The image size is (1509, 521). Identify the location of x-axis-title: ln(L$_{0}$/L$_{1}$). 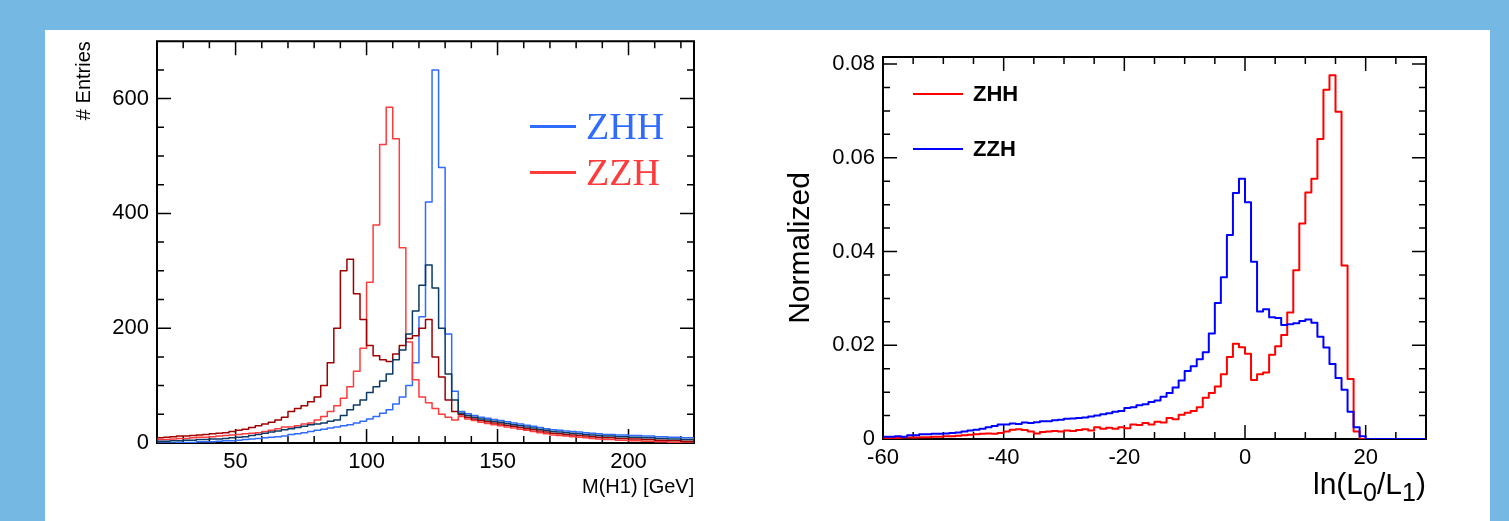
(1369, 487).